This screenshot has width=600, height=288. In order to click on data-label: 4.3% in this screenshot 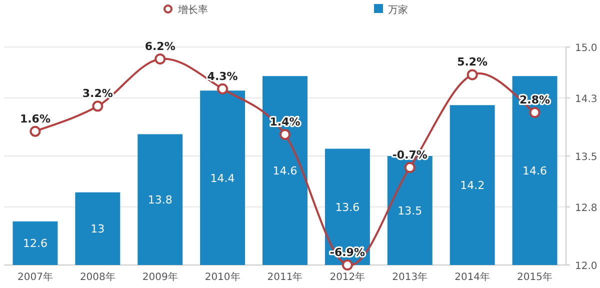, I will do `click(222, 76)`.